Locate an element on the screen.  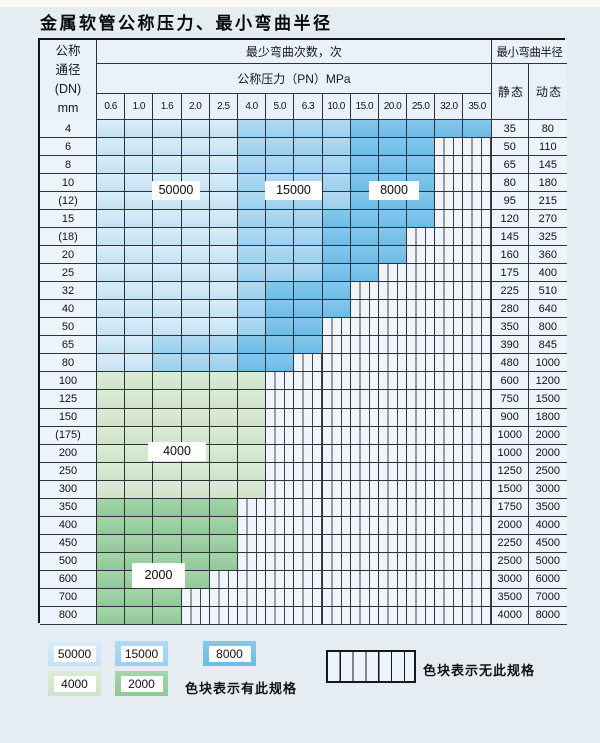
dynamic-radius-cell: 215 is located at coordinates (547, 201).